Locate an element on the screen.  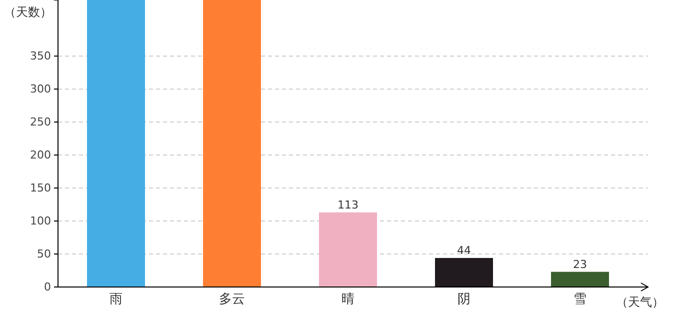
data-label: 23 is located at coordinates (580, 264).